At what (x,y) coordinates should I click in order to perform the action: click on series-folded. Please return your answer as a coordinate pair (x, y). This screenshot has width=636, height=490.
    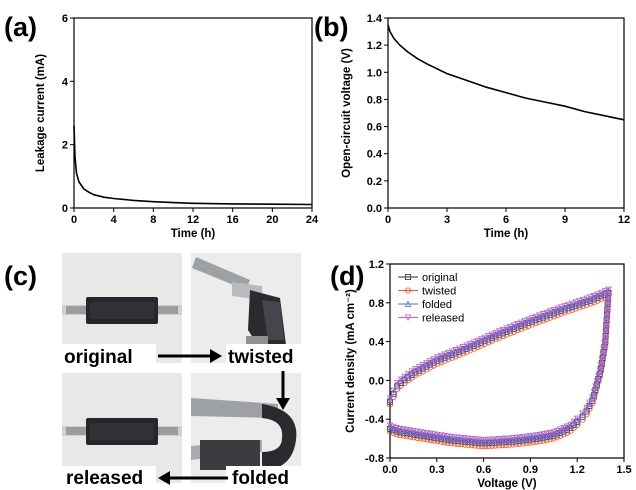
    Looking at the image, I should click on (499, 366).